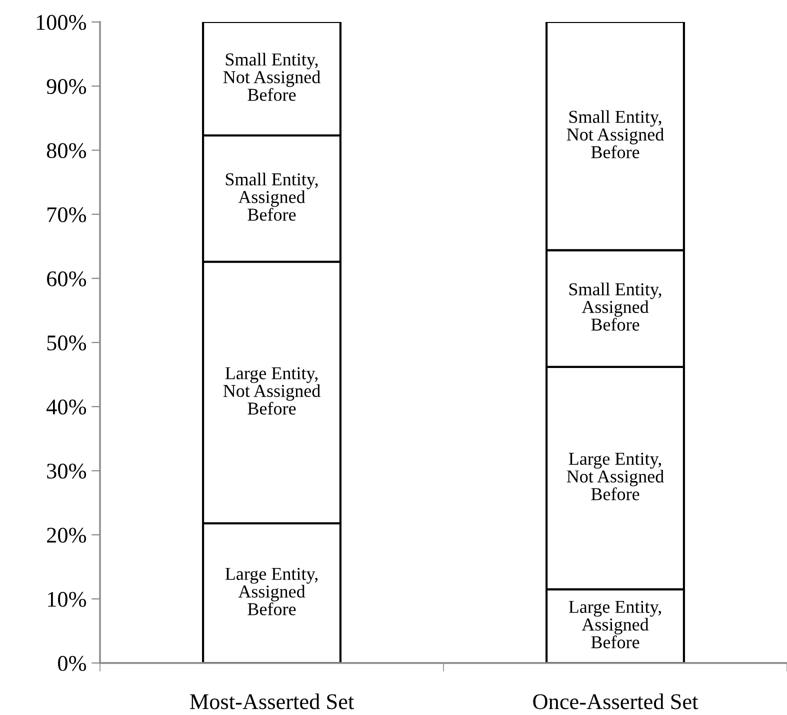  What do you see at coordinates (67, 599) in the screenshot?
I see `y-tick-label: 10%` at bounding box center [67, 599].